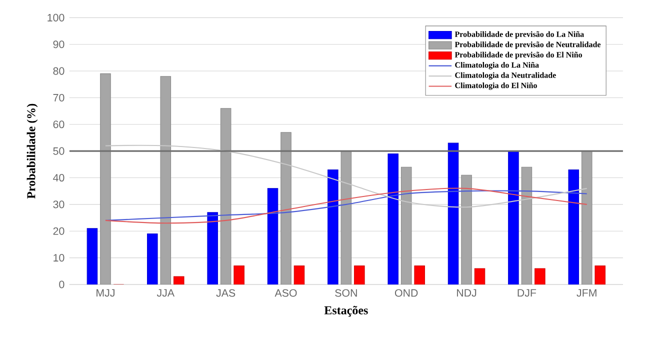 This screenshot has width=655, height=343. What do you see at coordinates (527, 45) in the screenshot?
I see `legend-label: Probabilidade de previsão de Neutralidade` at bounding box center [527, 45].